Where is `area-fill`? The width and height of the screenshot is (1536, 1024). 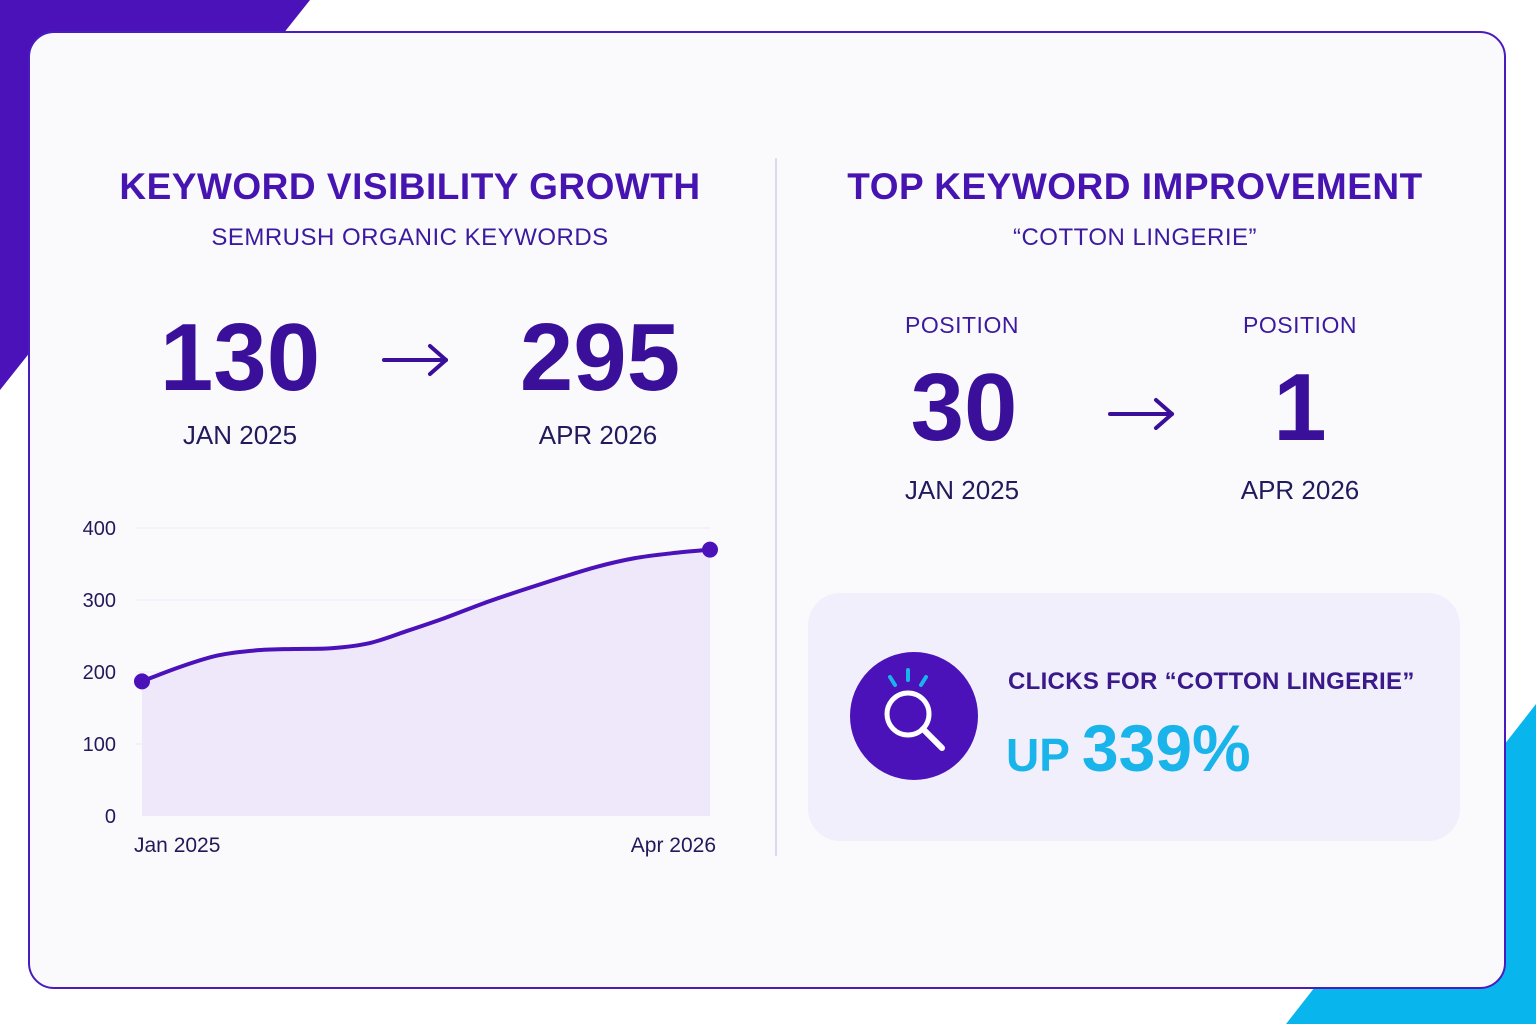 area-fill is located at coordinates (426, 682).